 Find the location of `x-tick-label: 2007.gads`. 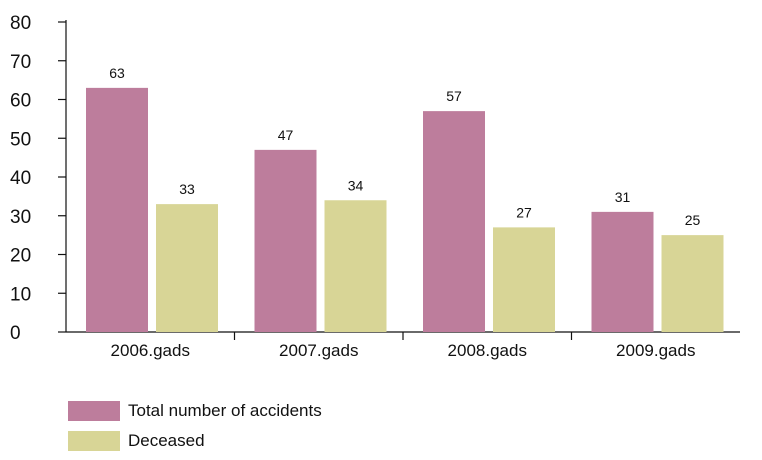

x-tick-label: 2007.gads is located at coordinates (318, 350).